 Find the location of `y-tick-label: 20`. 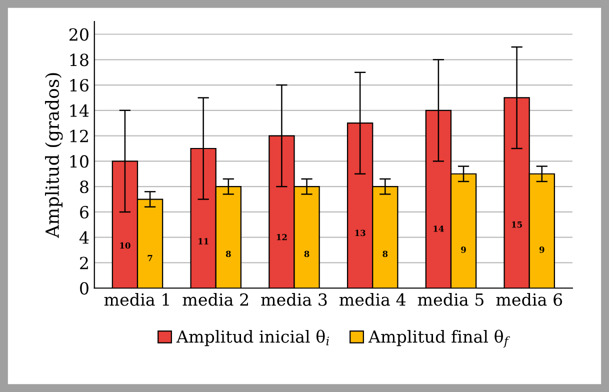

y-tick-label: 20 is located at coordinates (78, 34).